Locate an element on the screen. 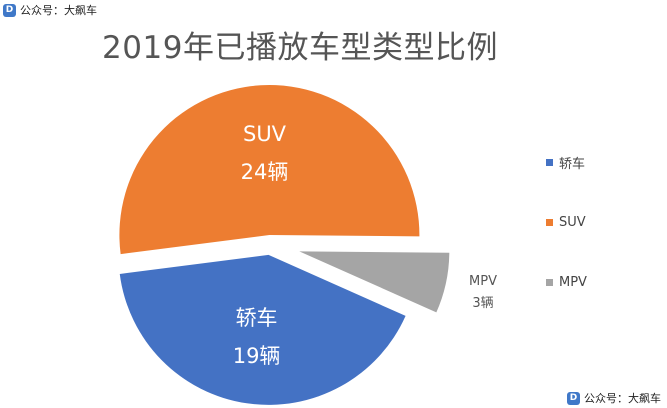 The image size is (667, 408). legend-item-sedan: 轿车 is located at coordinates (566, 162).